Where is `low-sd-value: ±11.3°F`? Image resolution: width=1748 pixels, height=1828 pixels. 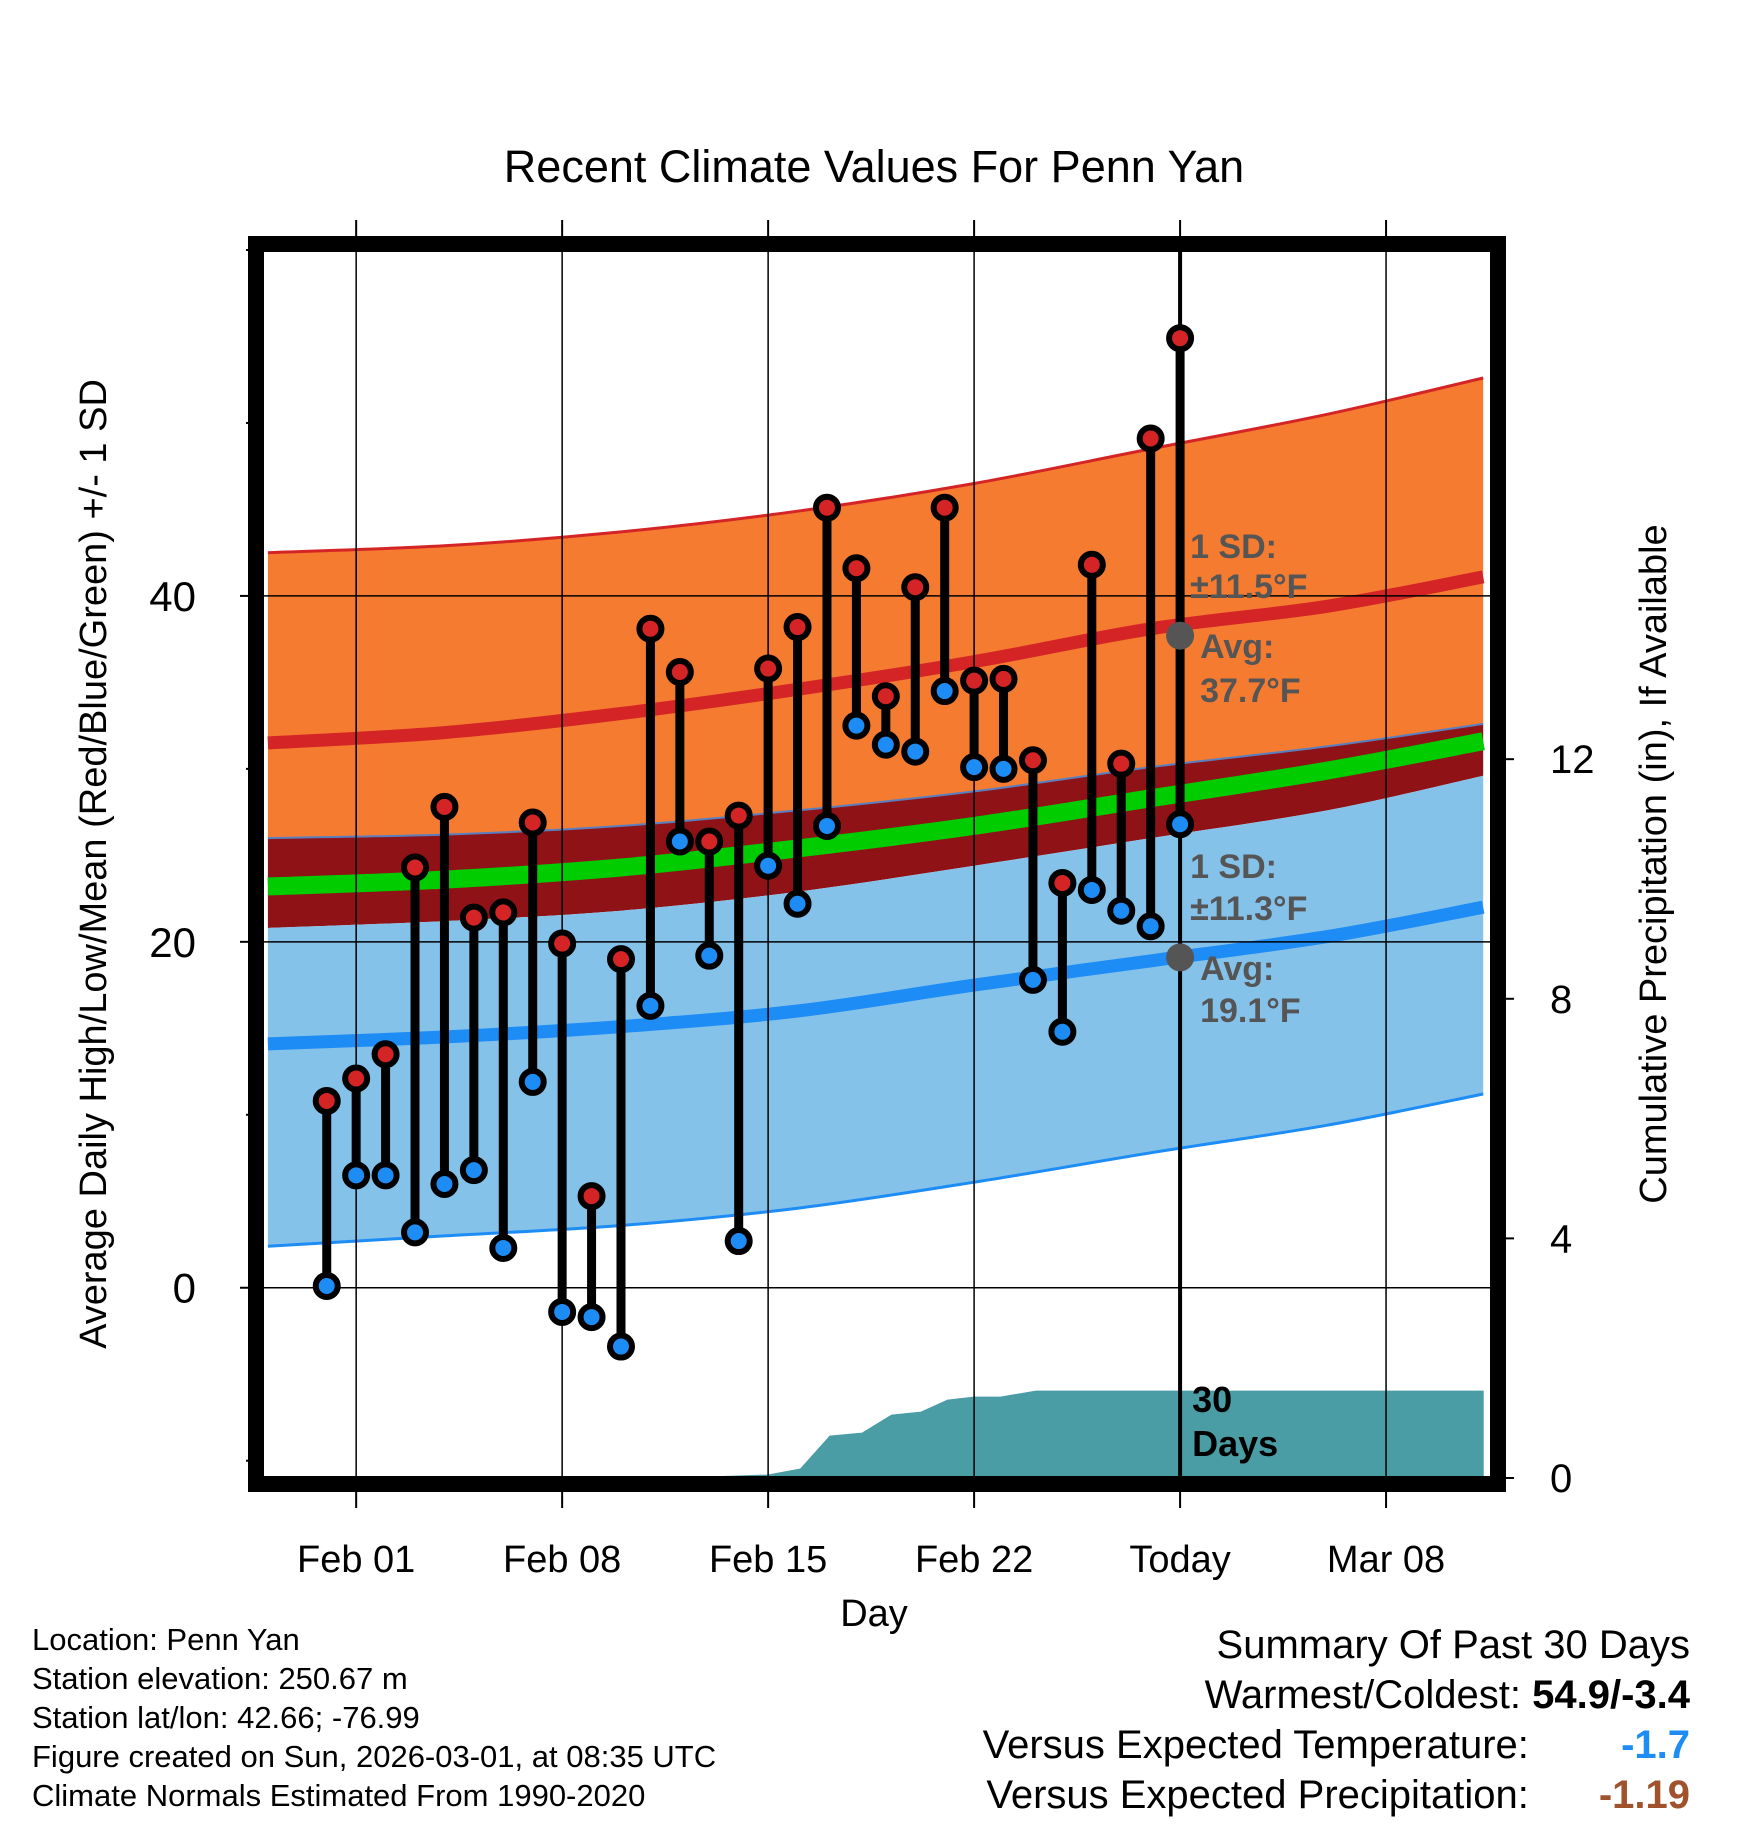 low-sd-value: ±11.3°F is located at coordinates (1248, 909).